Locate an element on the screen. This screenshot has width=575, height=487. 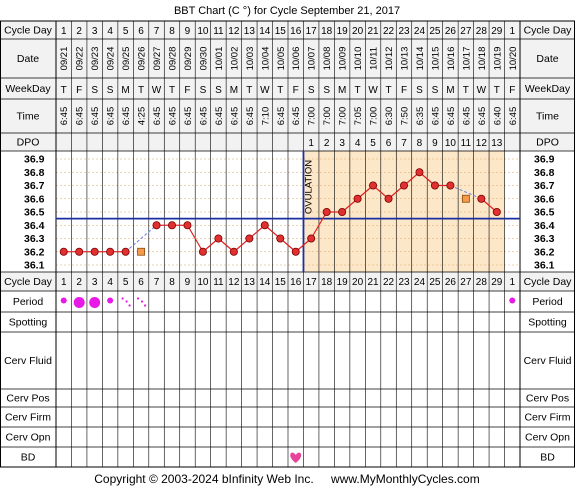
date-cell: 09/24 is located at coordinates (111, 59).